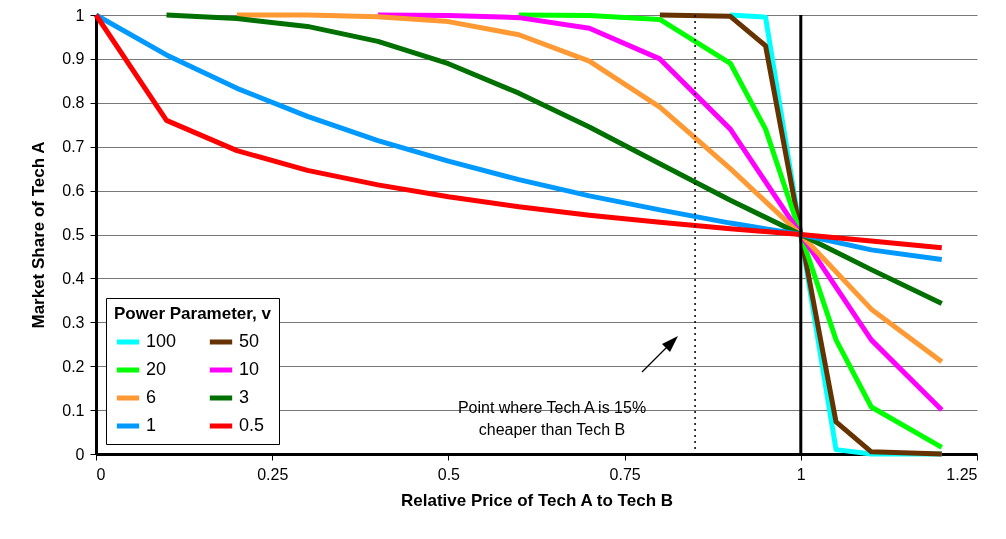 The image size is (1006, 539). I want to click on y-tick-label: 1, so click(80, 15).